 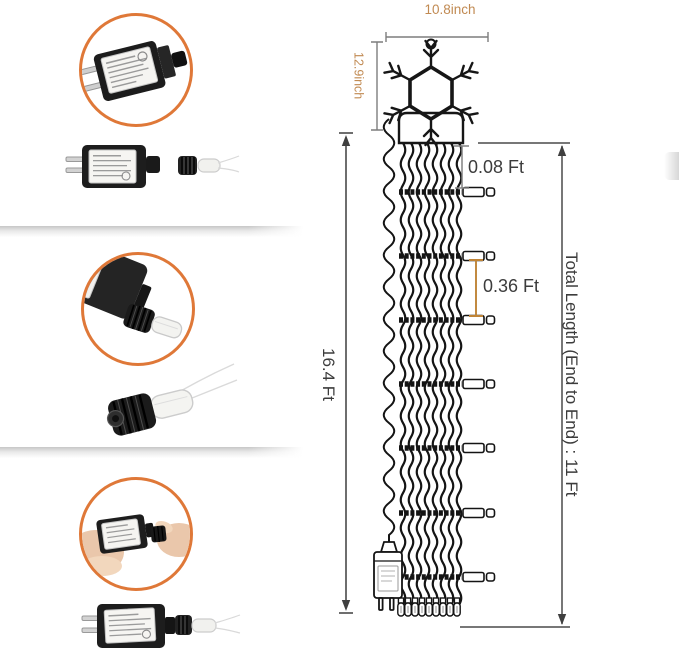 I want to click on connector-rows, so click(x=447, y=385).